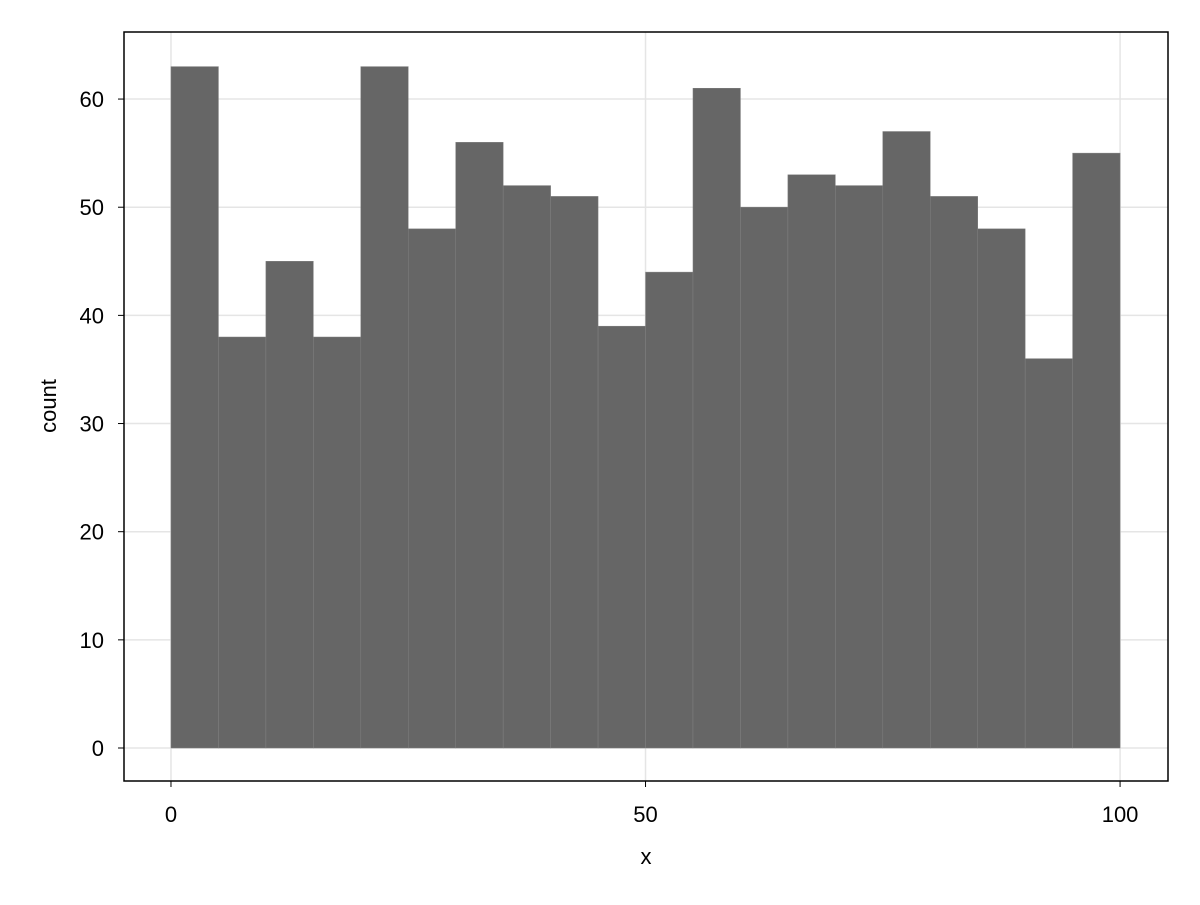 The width and height of the screenshot is (1200, 905). Describe the element at coordinates (646, 856) in the screenshot. I see `x-axis-label: x` at that location.